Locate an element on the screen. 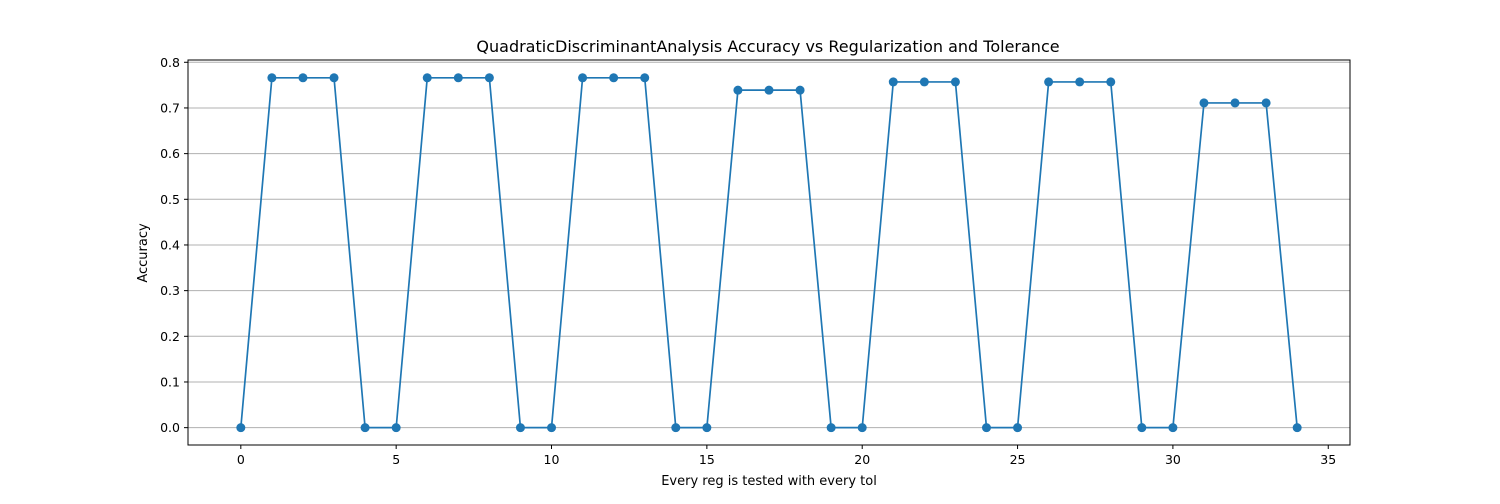 Image resolution: width=1500 pixels, height=504 pixels. y-tick-label: 0.1 is located at coordinates (170, 381).